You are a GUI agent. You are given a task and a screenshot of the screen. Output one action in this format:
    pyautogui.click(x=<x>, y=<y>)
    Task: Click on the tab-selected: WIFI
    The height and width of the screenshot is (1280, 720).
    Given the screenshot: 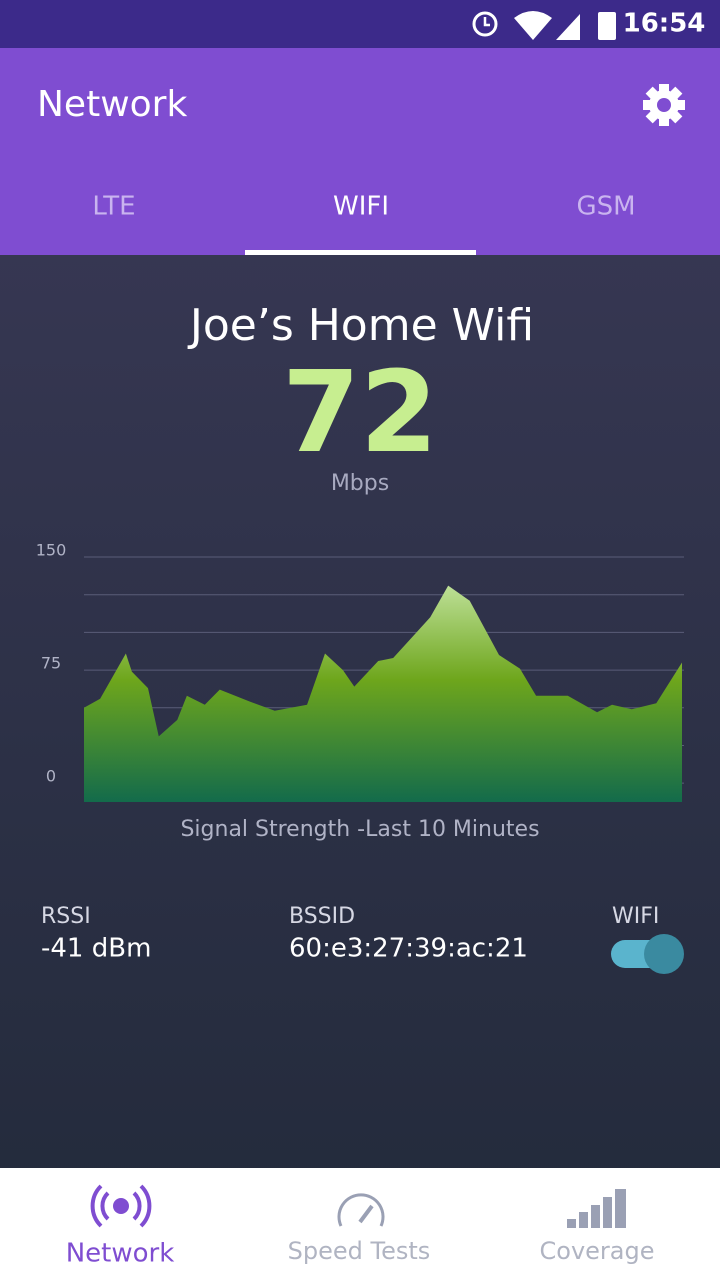 What is the action you would take?
    pyautogui.click(x=361, y=207)
    